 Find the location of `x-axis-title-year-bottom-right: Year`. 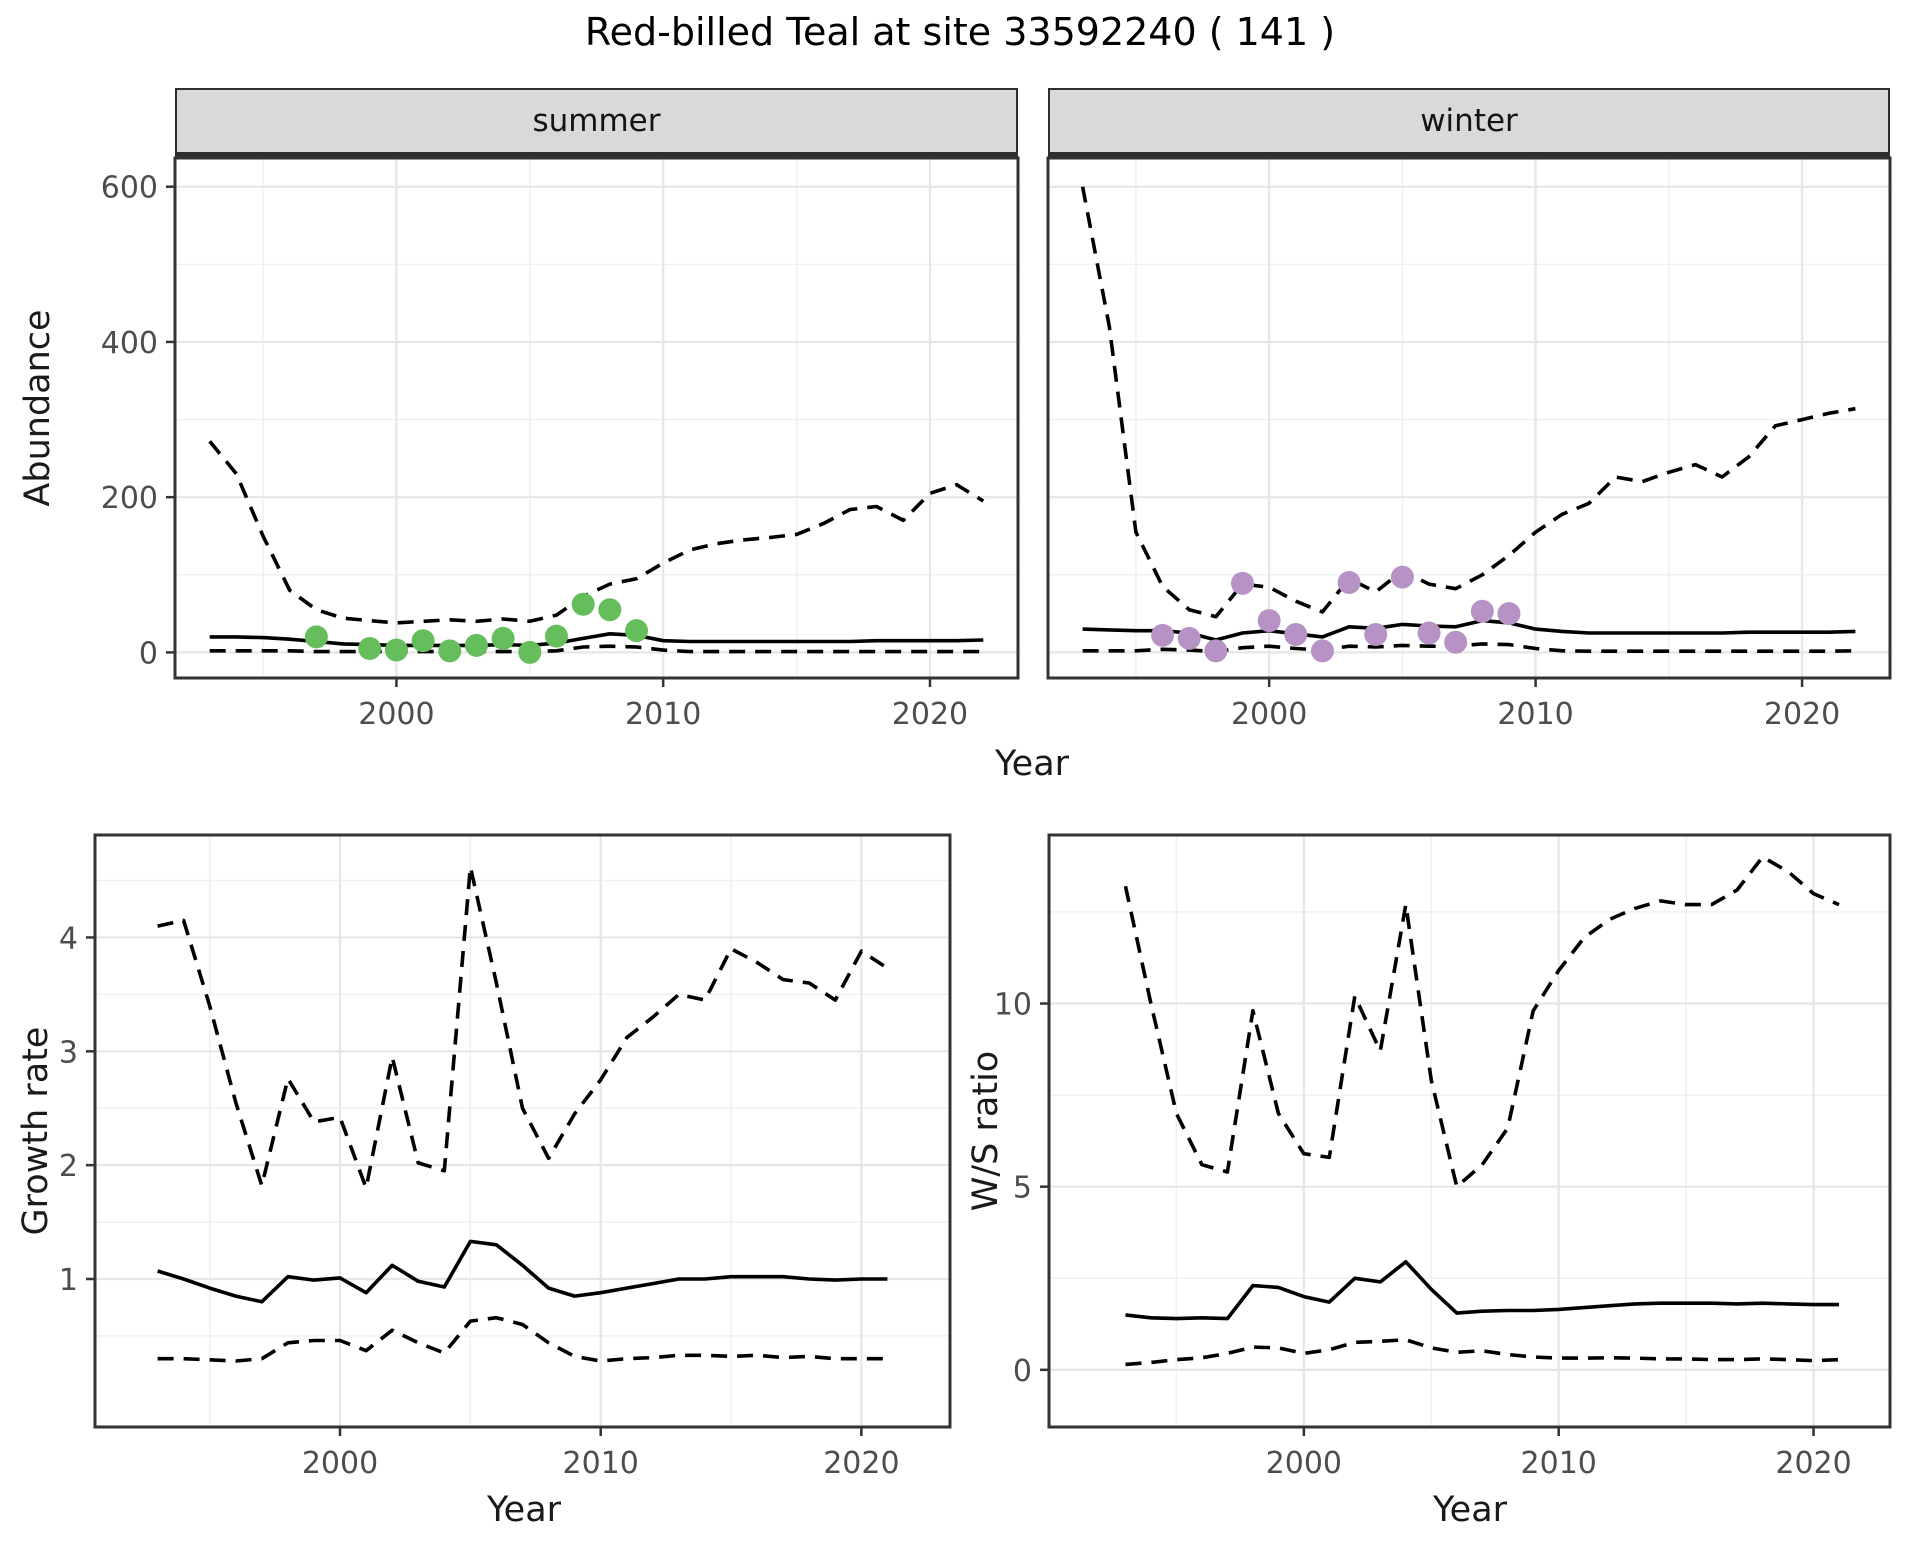

x-axis-title-year-bottom-right: Year is located at coordinates (1470, 1510).